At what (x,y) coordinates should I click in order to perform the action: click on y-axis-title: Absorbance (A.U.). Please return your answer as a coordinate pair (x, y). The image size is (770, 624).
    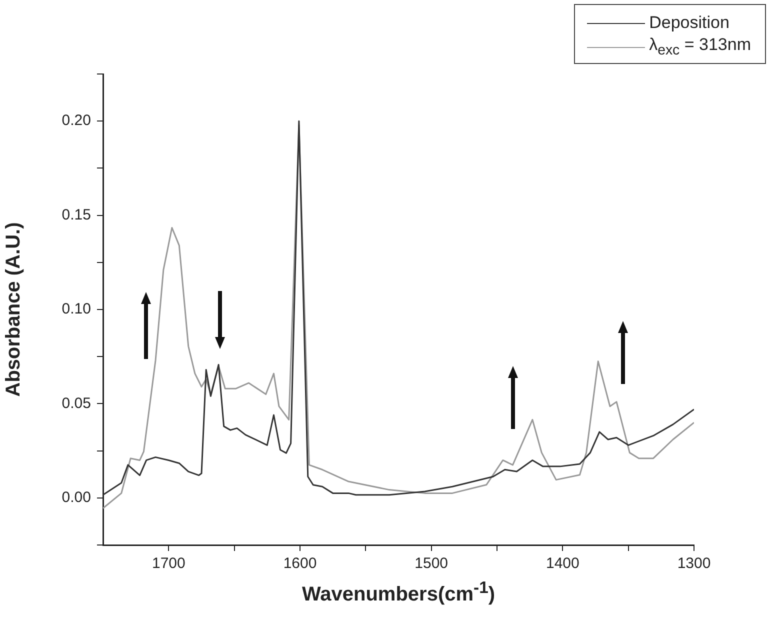
    Looking at the image, I should click on (13, 309).